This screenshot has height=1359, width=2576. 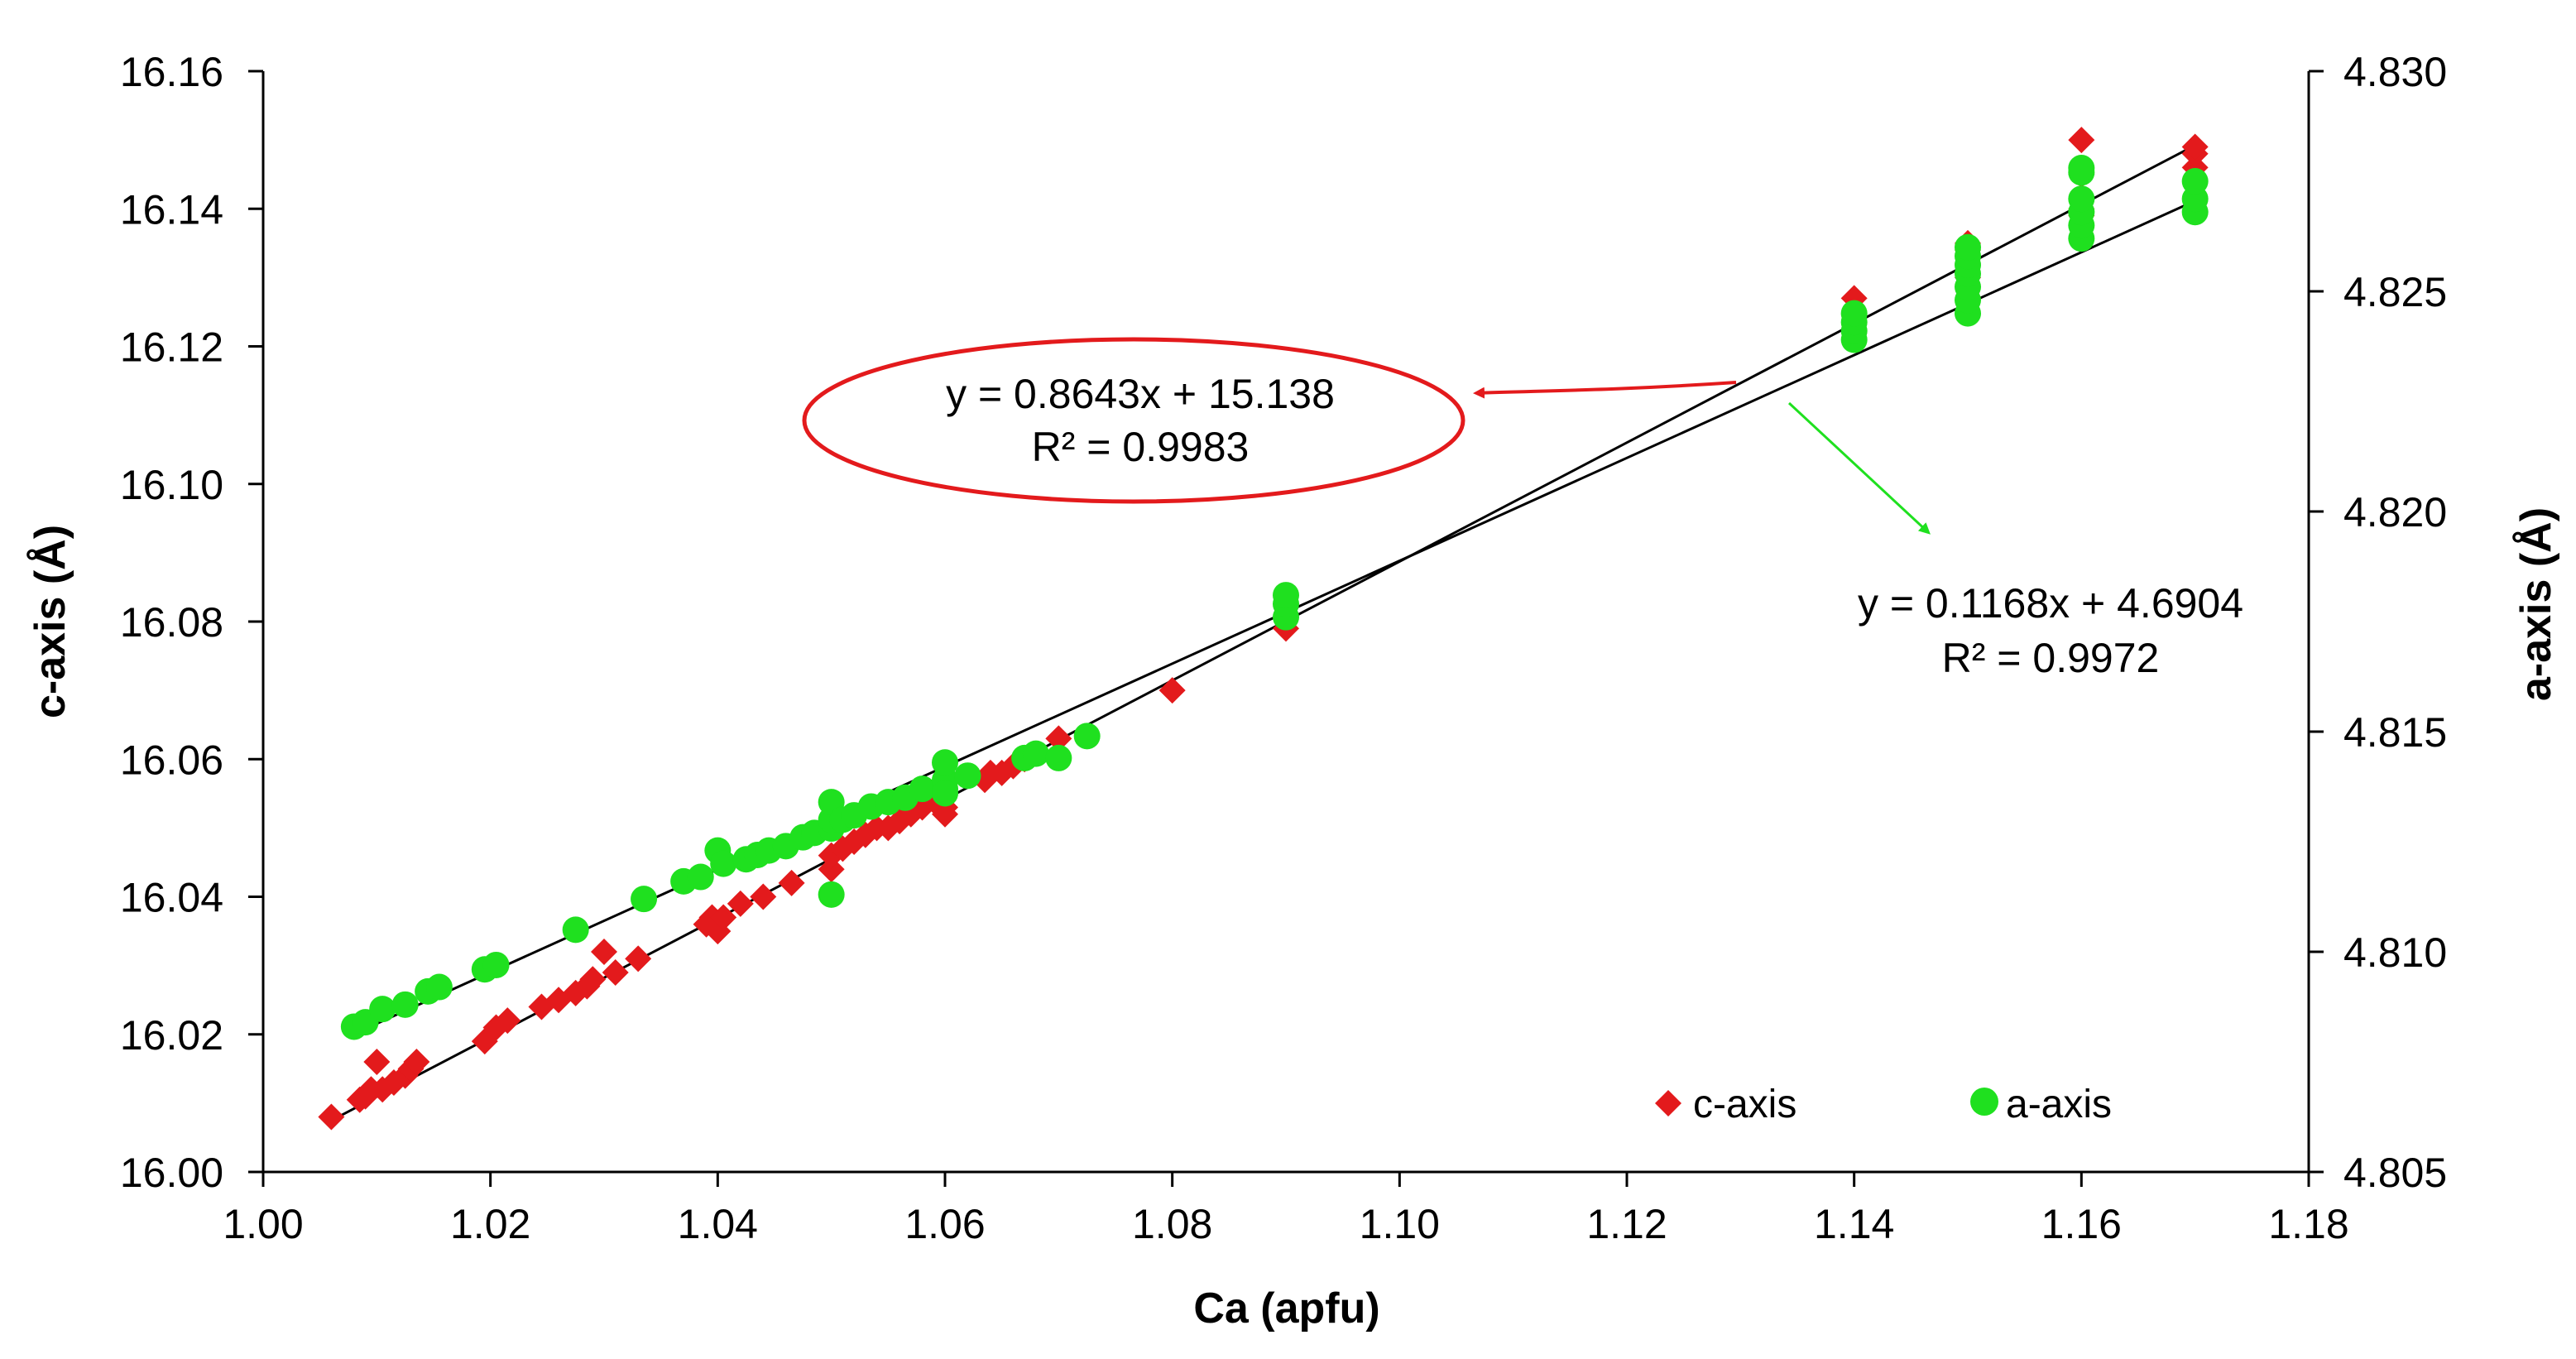 What do you see at coordinates (172, 485) in the screenshot?
I see `y-tick-label: 16.10` at bounding box center [172, 485].